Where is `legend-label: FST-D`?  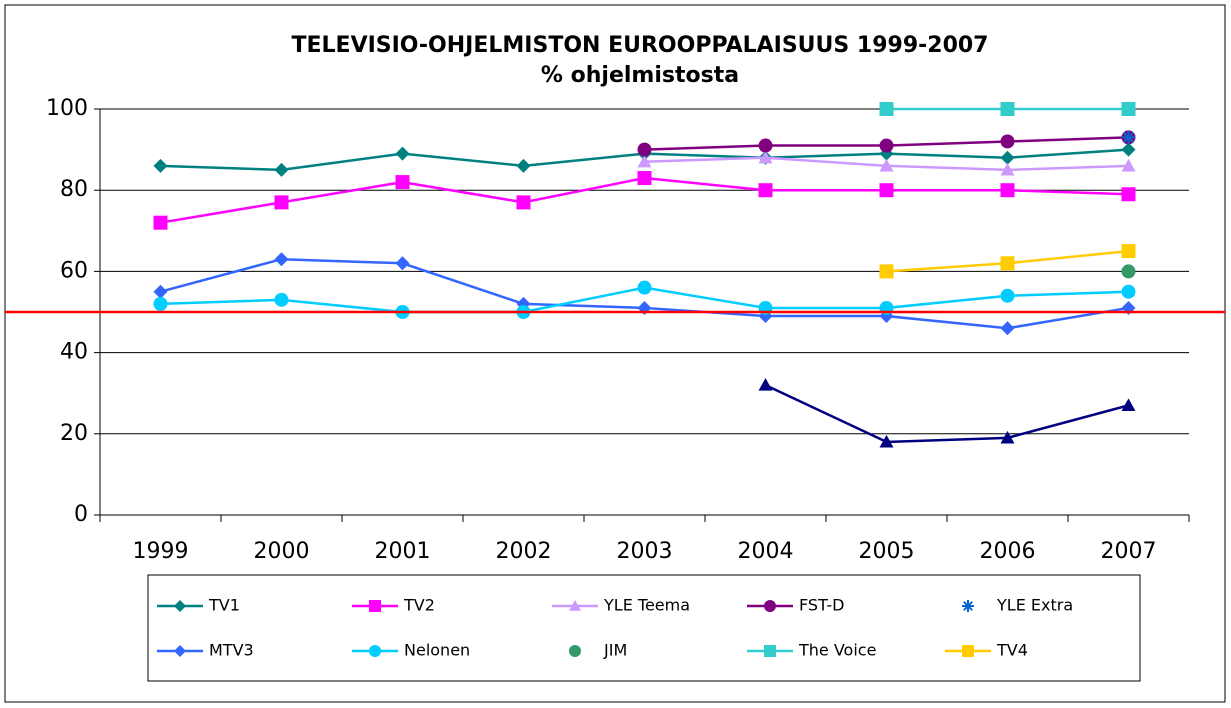
legend-label: FST-D is located at coordinates (821, 605).